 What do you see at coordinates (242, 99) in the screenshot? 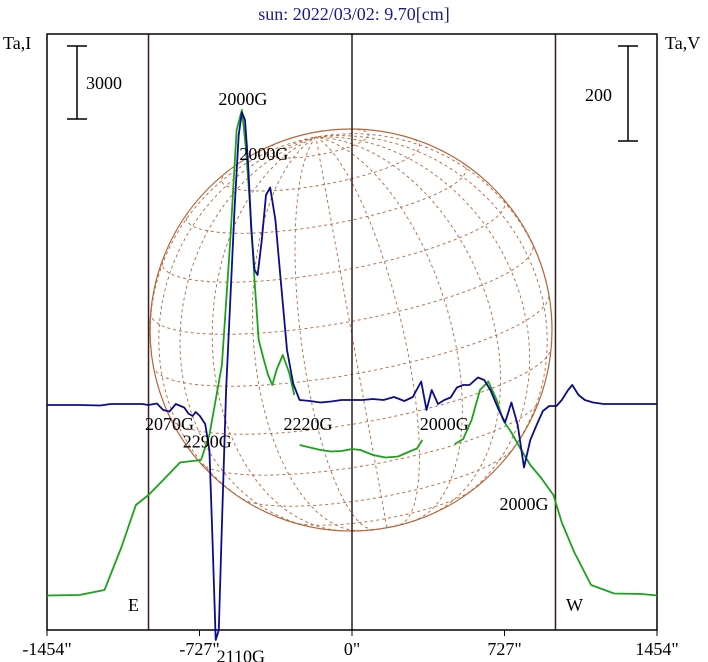
I see `field-annotation-1: 2000G` at bounding box center [242, 99].